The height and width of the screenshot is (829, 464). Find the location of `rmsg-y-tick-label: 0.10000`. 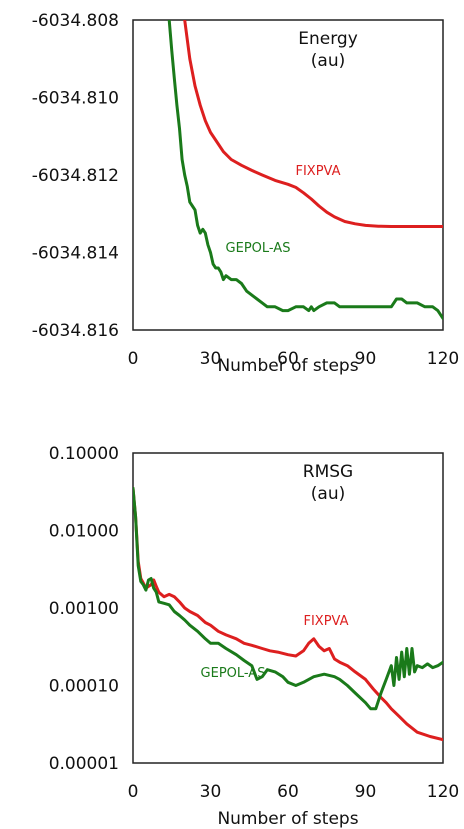

rmsg-y-tick-label: 0.10000 is located at coordinates (84, 454).